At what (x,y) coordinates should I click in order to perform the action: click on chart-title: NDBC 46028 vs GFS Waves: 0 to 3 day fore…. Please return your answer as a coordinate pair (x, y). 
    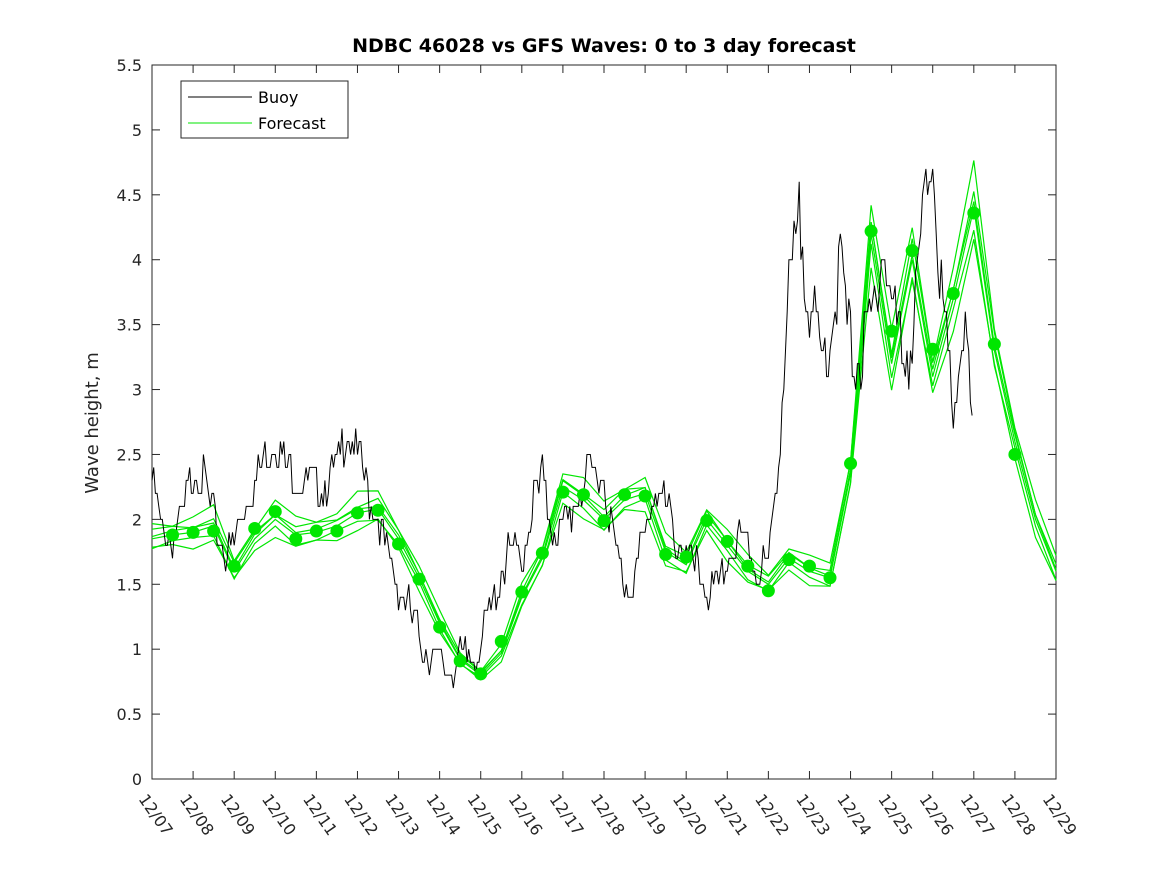
    Looking at the image, I should click on (604, 46).